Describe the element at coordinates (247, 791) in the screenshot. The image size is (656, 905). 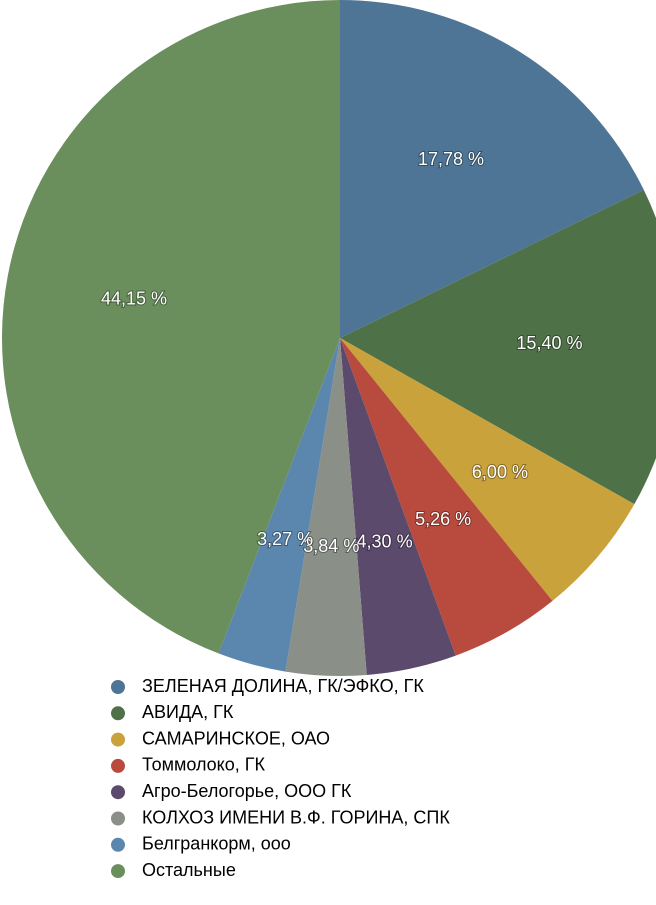
I see `legend-label: Агро-Белогорье, ООО ГК` at that location.